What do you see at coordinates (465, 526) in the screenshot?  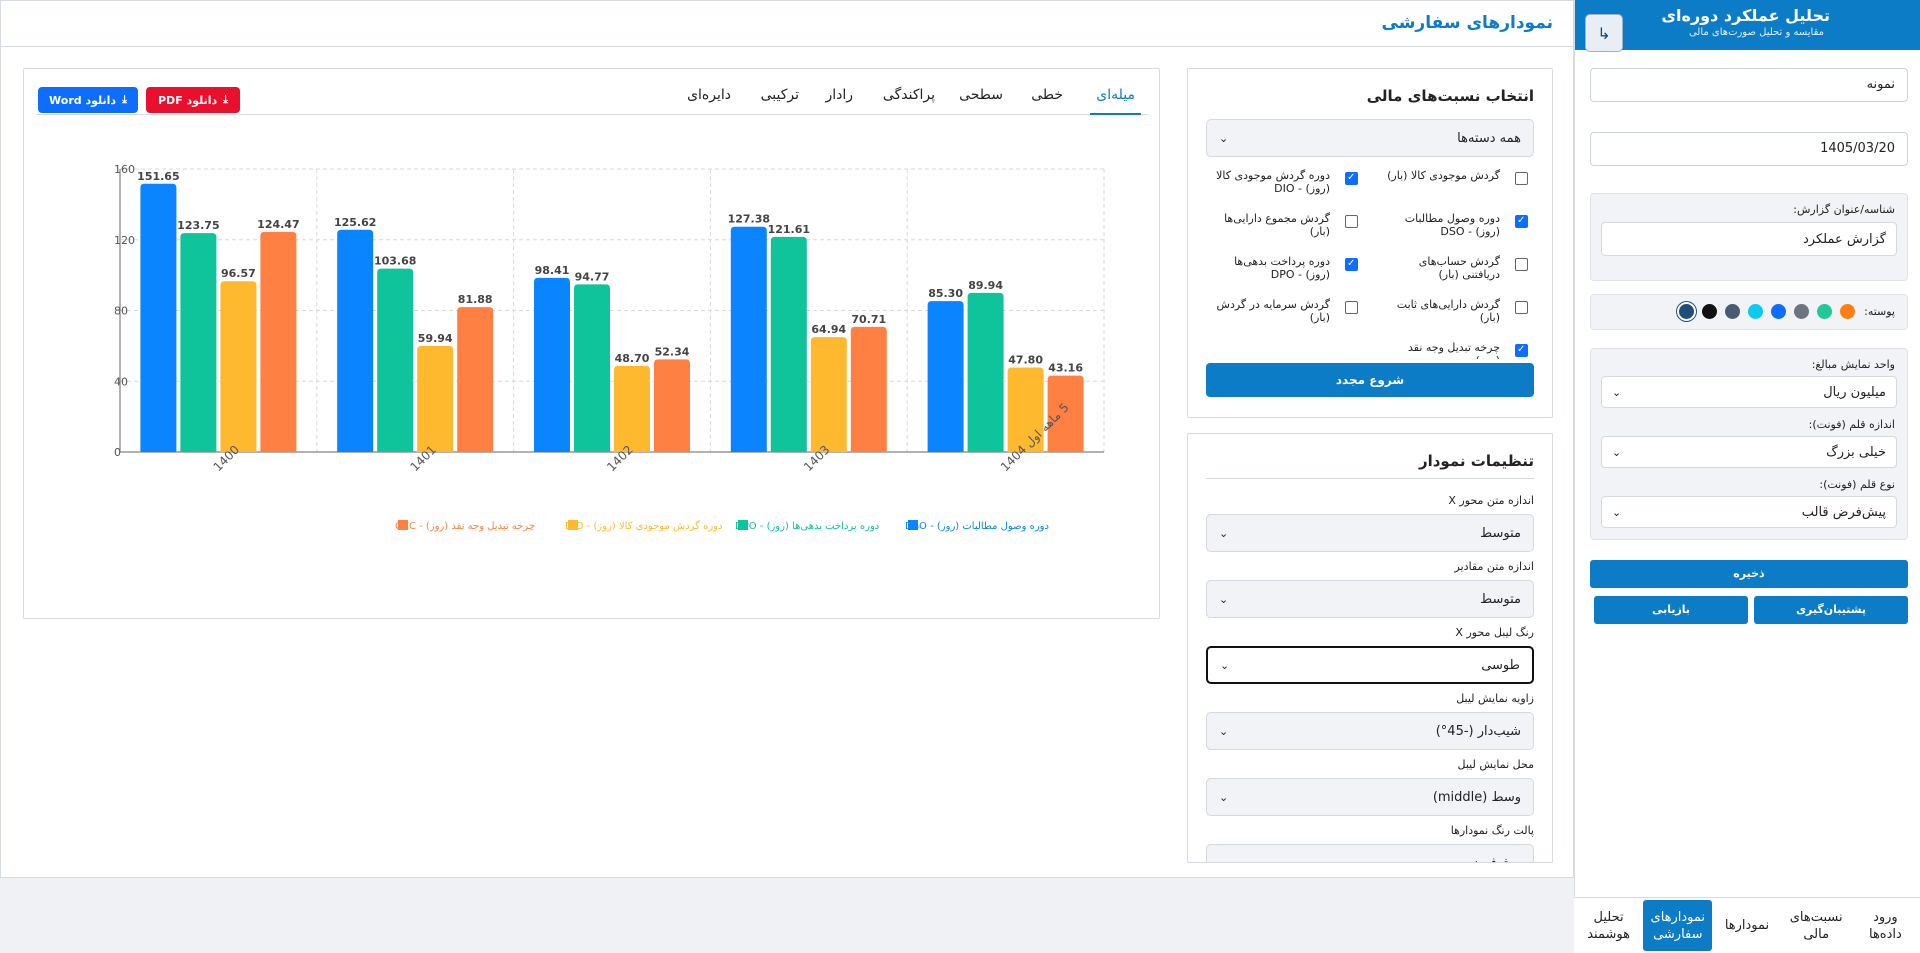 I see `legend-label: چرخه تبدیل وجه نقد (روز) - CCC` at bounding box center [465, 526].